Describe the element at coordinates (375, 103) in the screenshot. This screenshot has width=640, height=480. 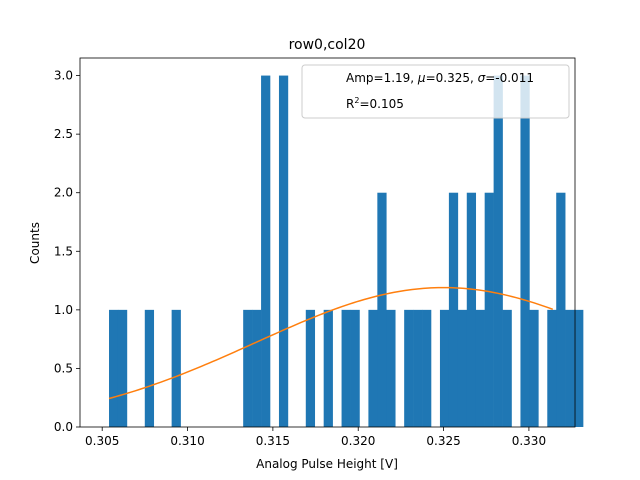
I see `legend-entry-r-squared: R2=0.105` at that location.